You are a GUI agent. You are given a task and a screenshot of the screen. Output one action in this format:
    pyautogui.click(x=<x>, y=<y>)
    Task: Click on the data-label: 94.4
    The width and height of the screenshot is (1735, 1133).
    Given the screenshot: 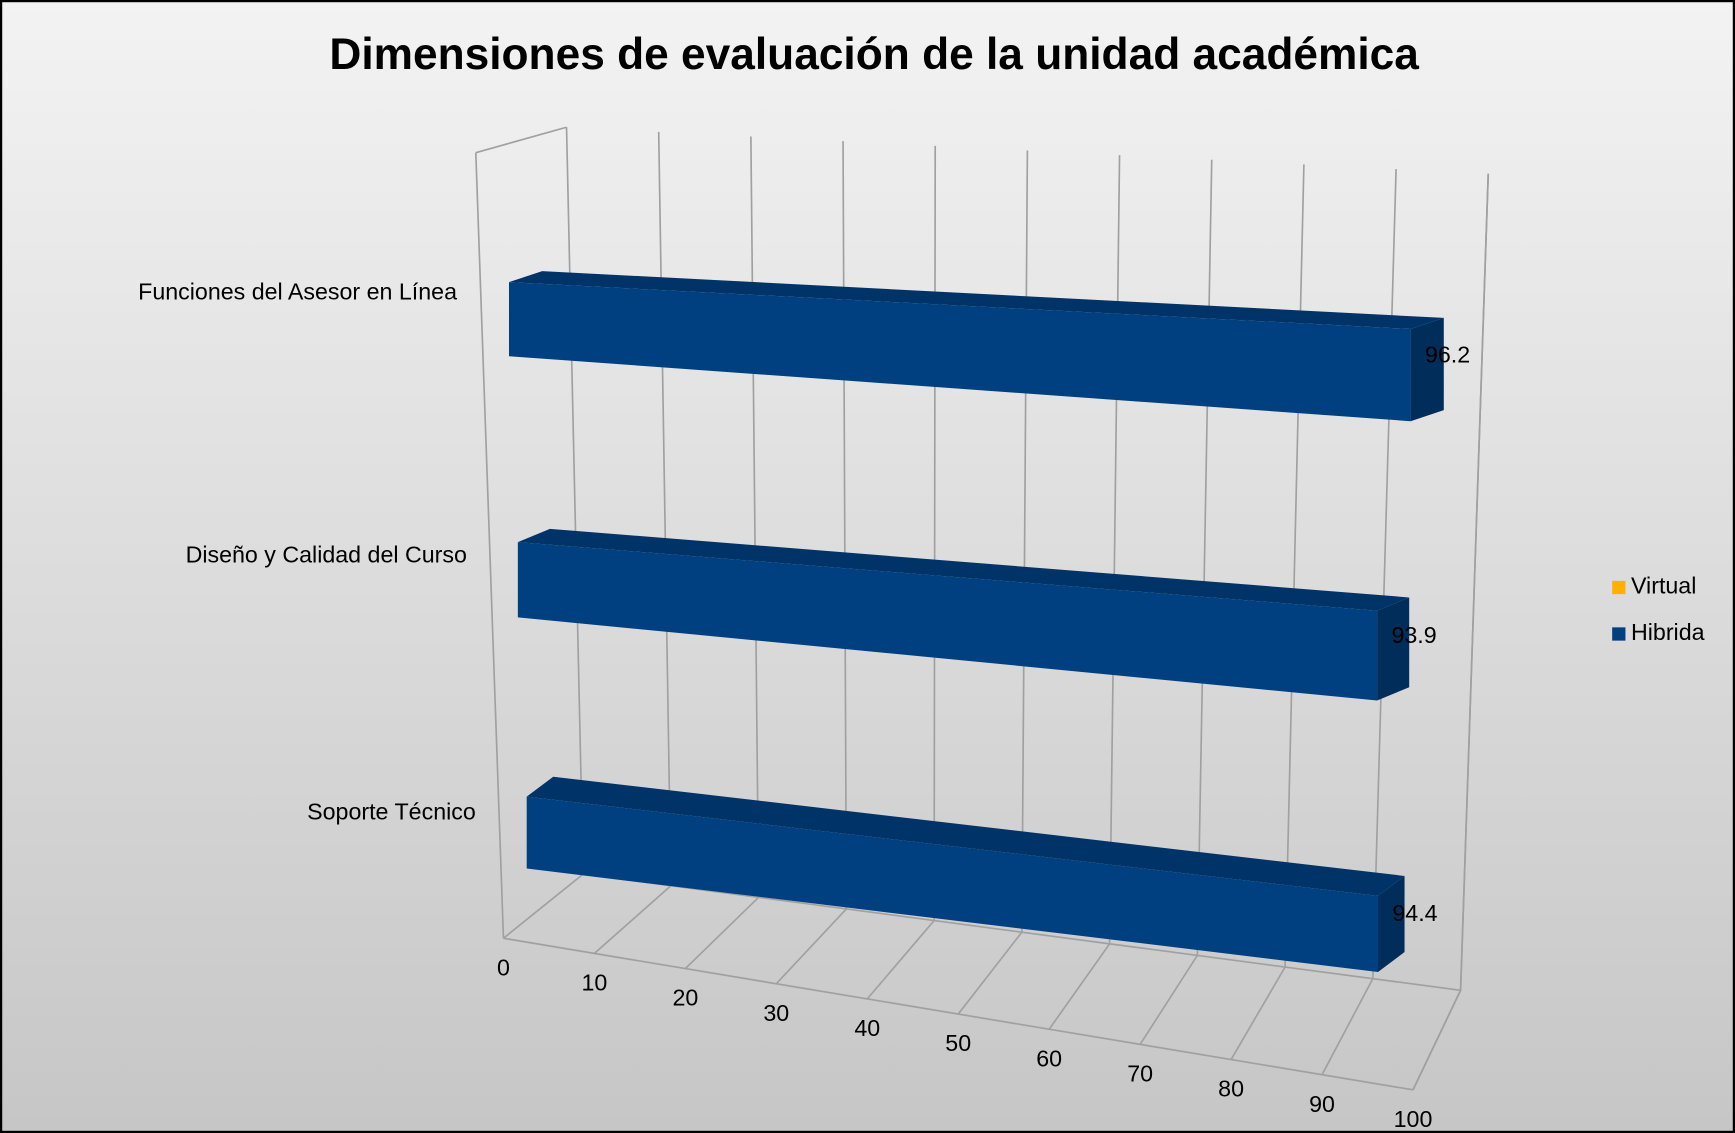 What is the action you would take?
    pyautogui.click(x=1414, y=913)
    